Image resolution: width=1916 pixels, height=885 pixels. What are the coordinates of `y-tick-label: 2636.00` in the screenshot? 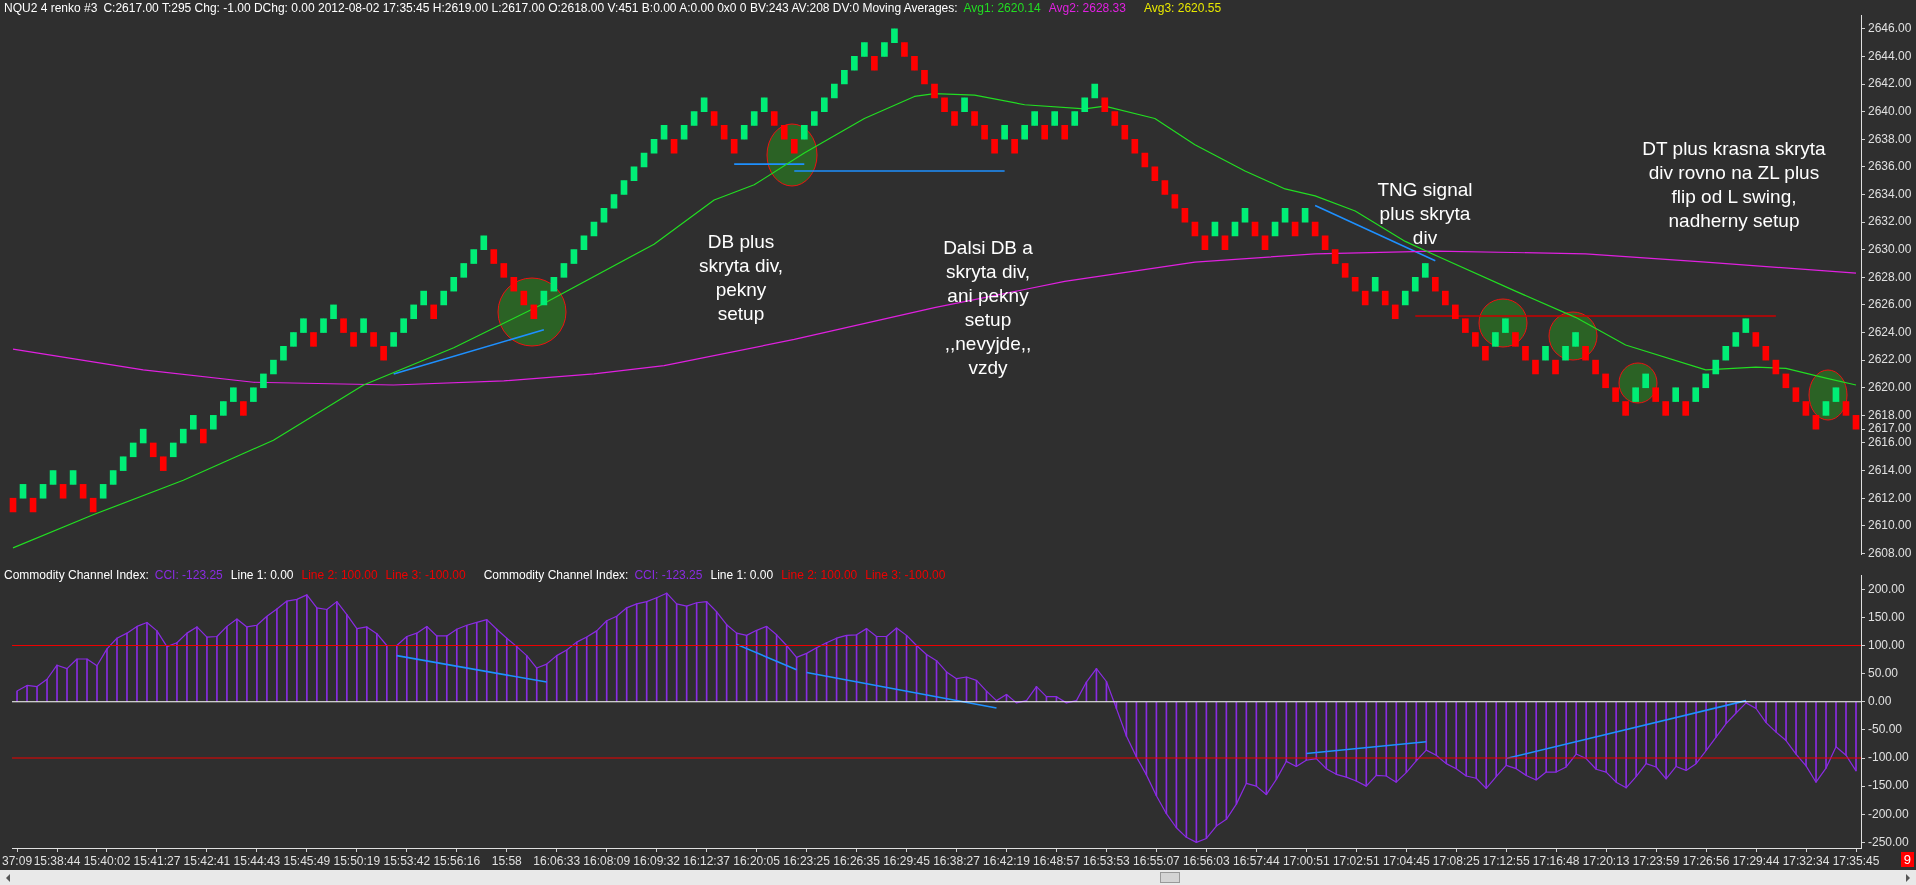 It's located at (1890, 166).